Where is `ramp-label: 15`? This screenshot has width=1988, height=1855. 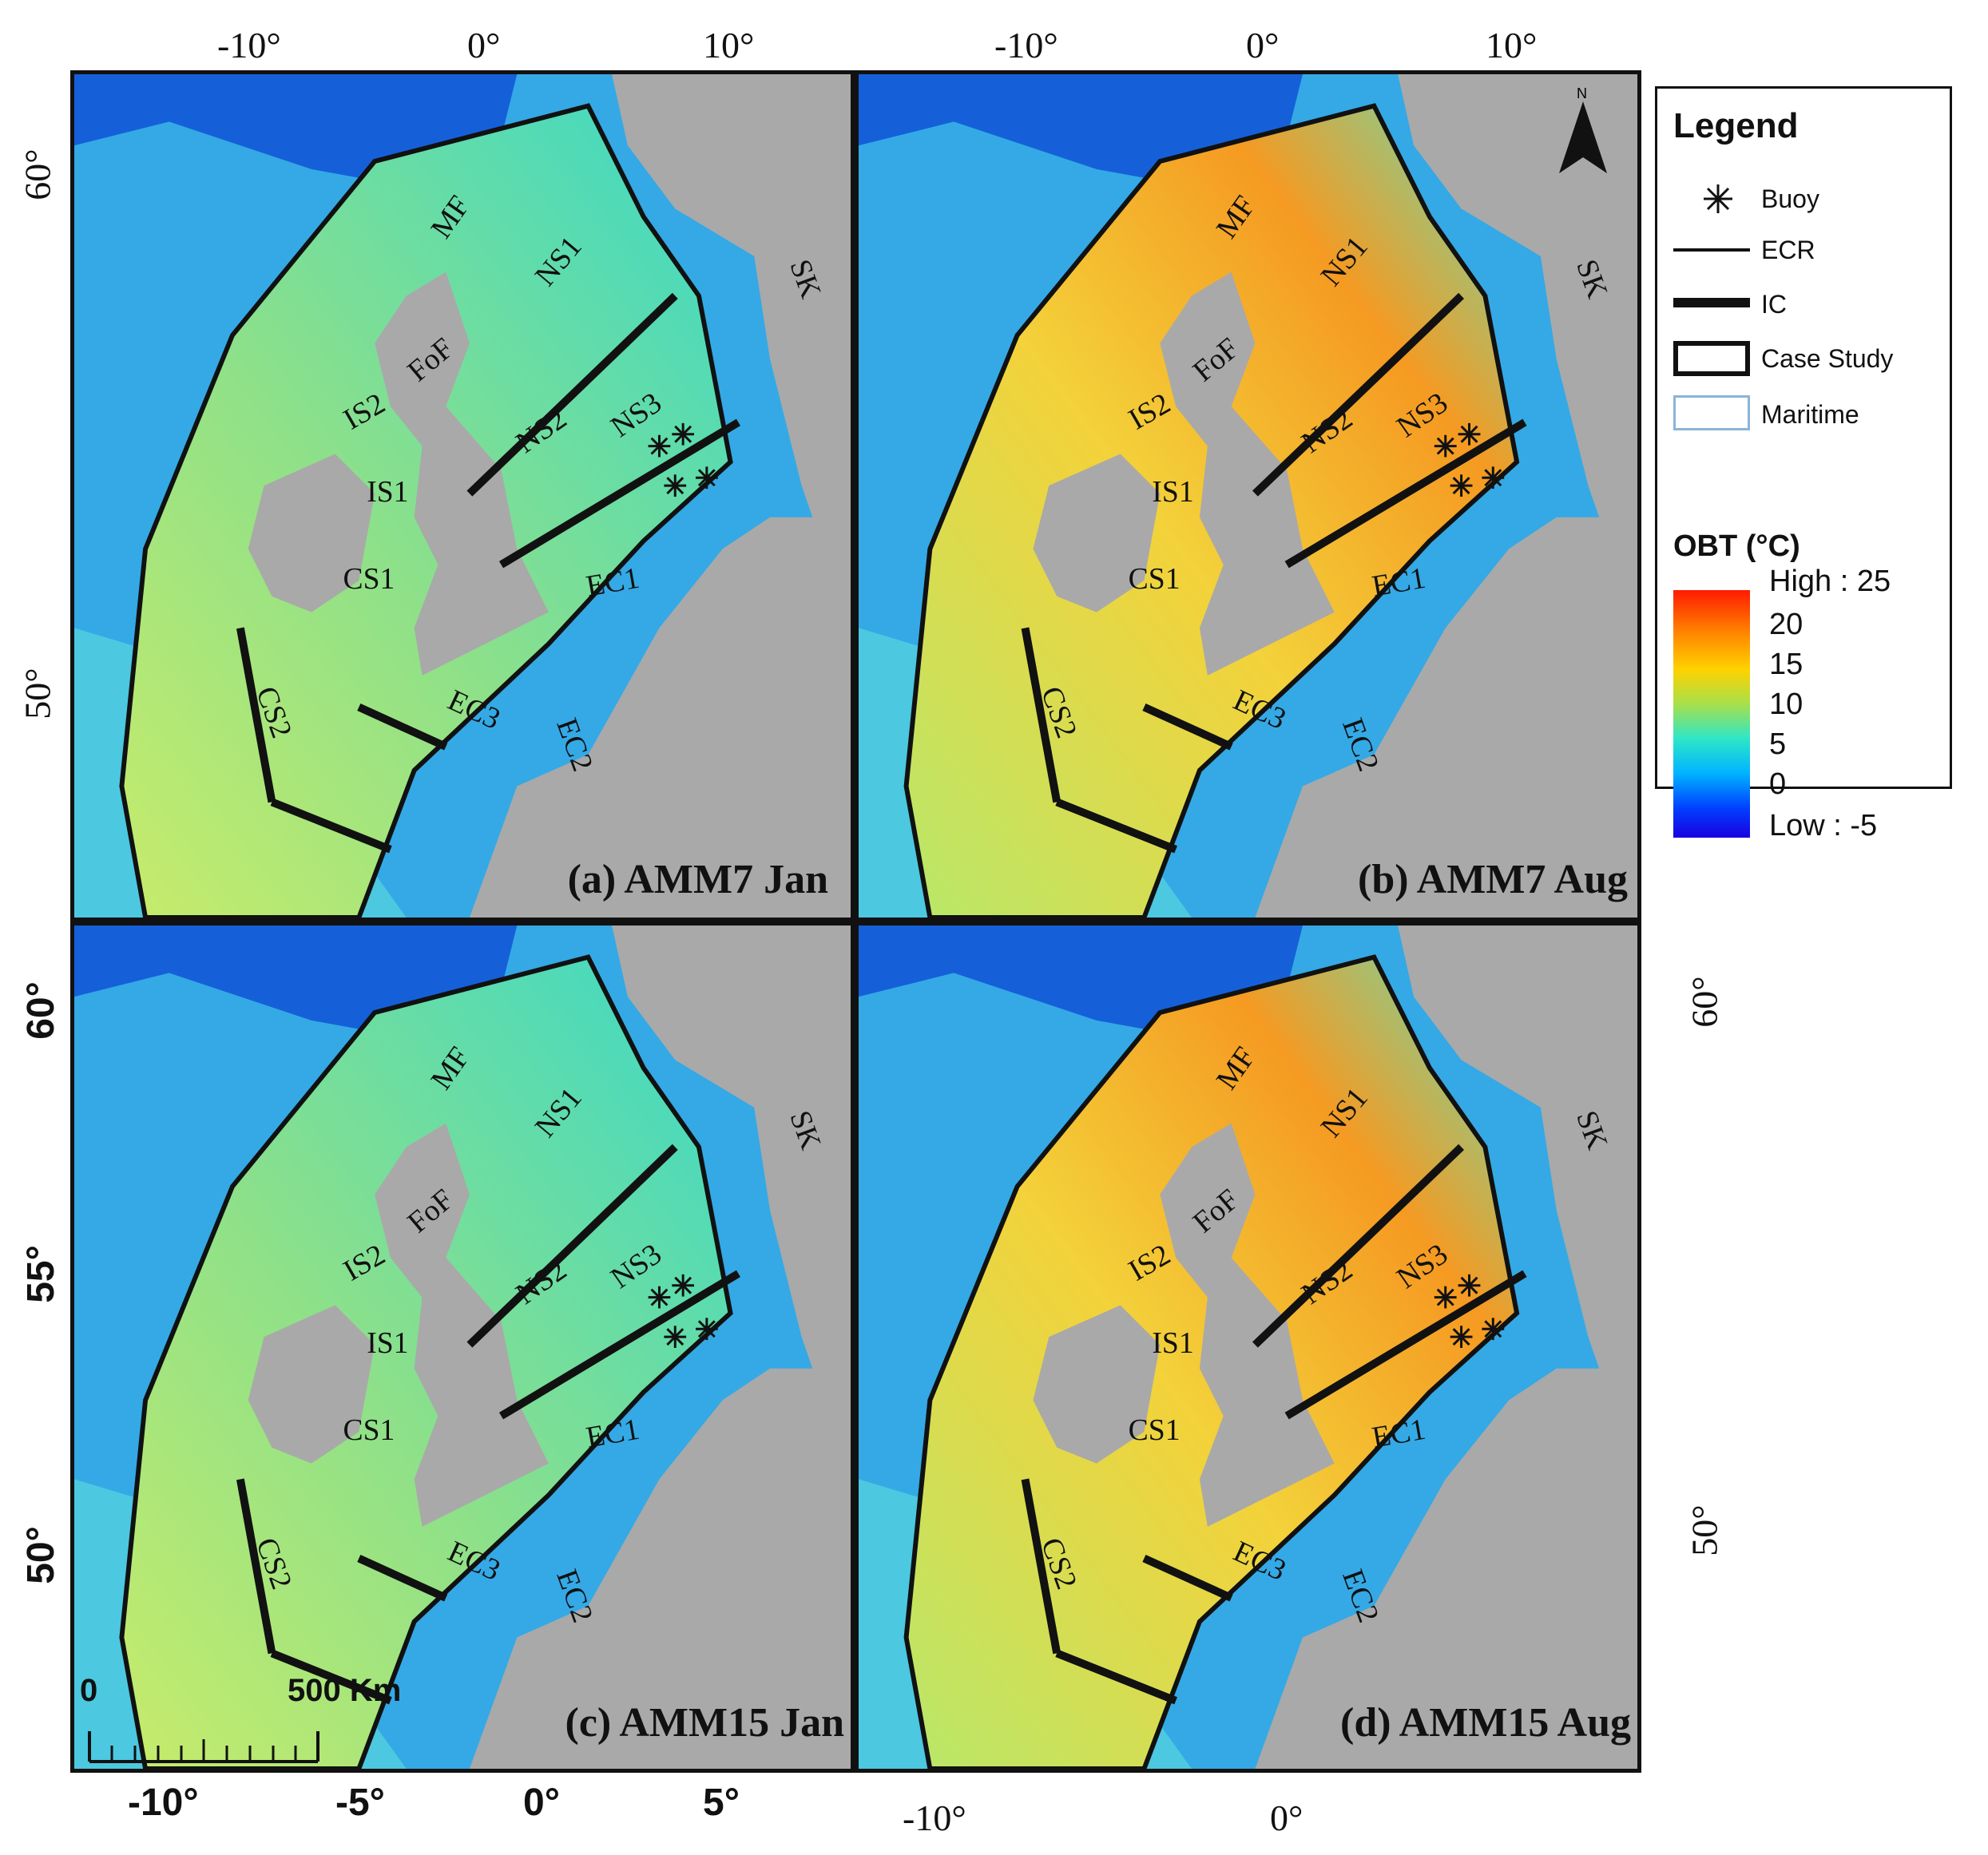 ramp-label: 15 is located at coordinates (1786, 664).